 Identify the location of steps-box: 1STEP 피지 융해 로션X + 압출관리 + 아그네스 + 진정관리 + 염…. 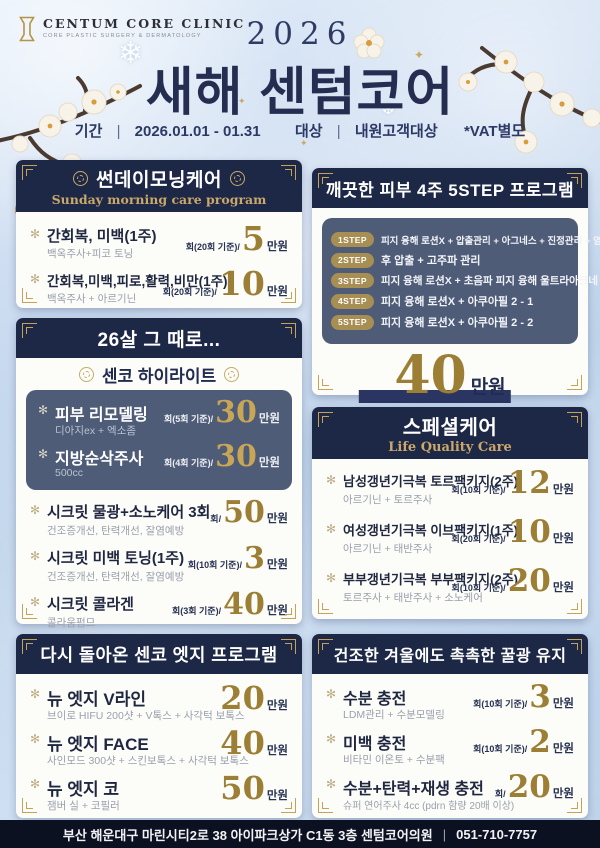
(461, 281).